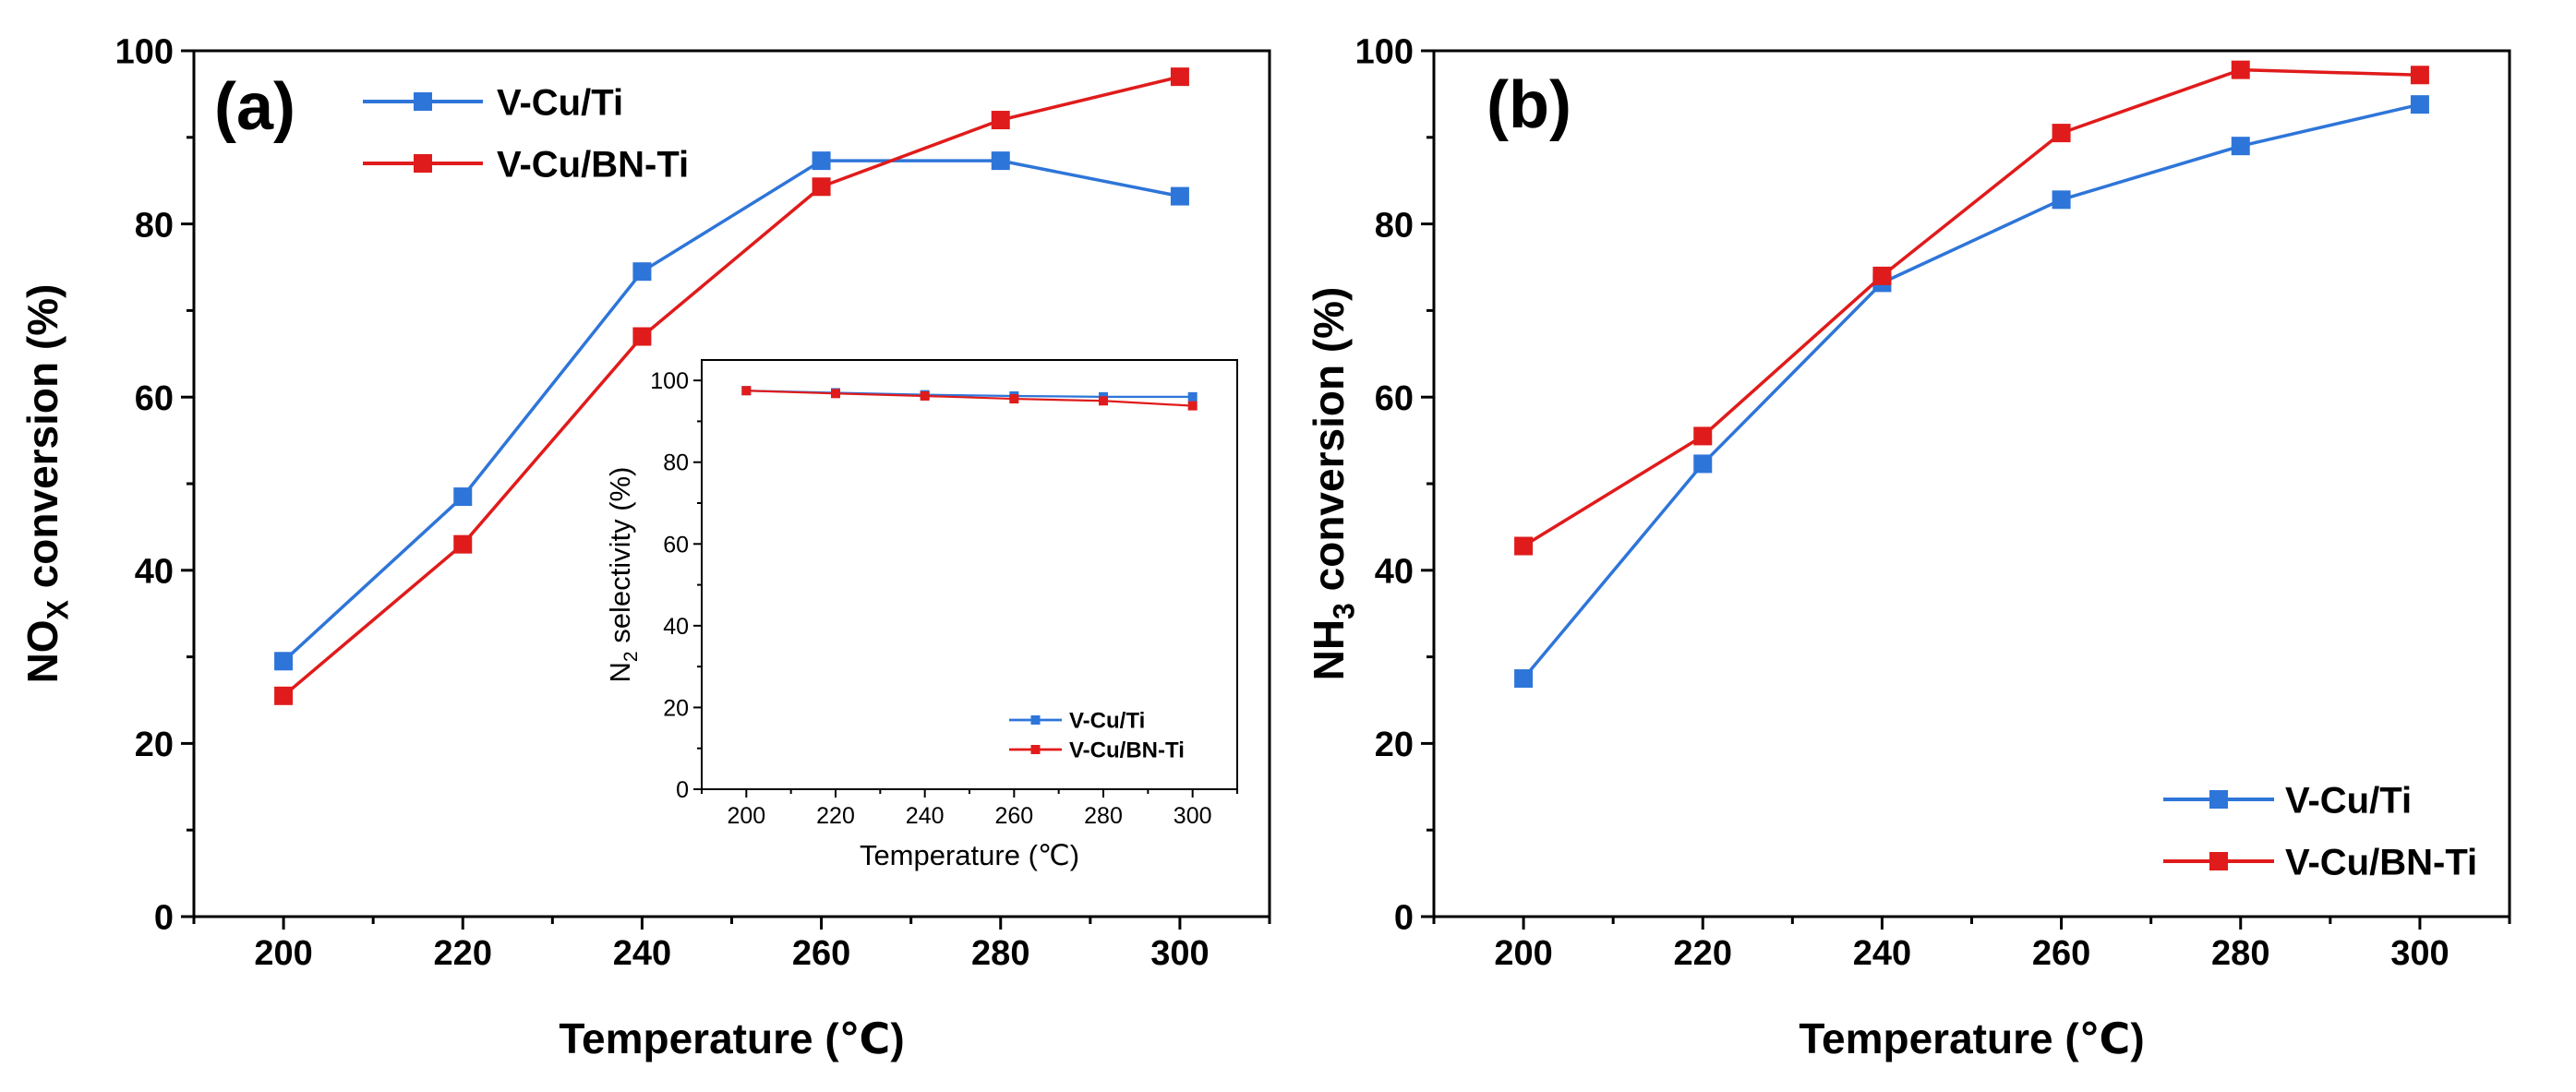 The width and height of the screenshot is (2576, 1092). Describe the element at coordinates (164, 918) in the screenshot. I see `y-tick-label: 0` at that location.